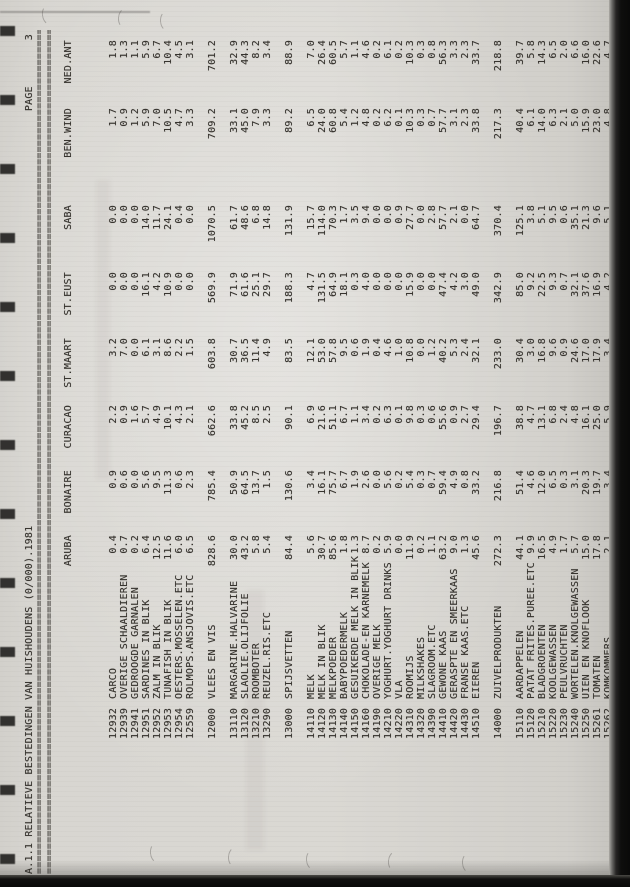 This screenshot has width=630, height=887. What do you see at coordinates (212, 354) in the screenshot?
I see `cell-value: 603.8` at bounding box center [212, 354].